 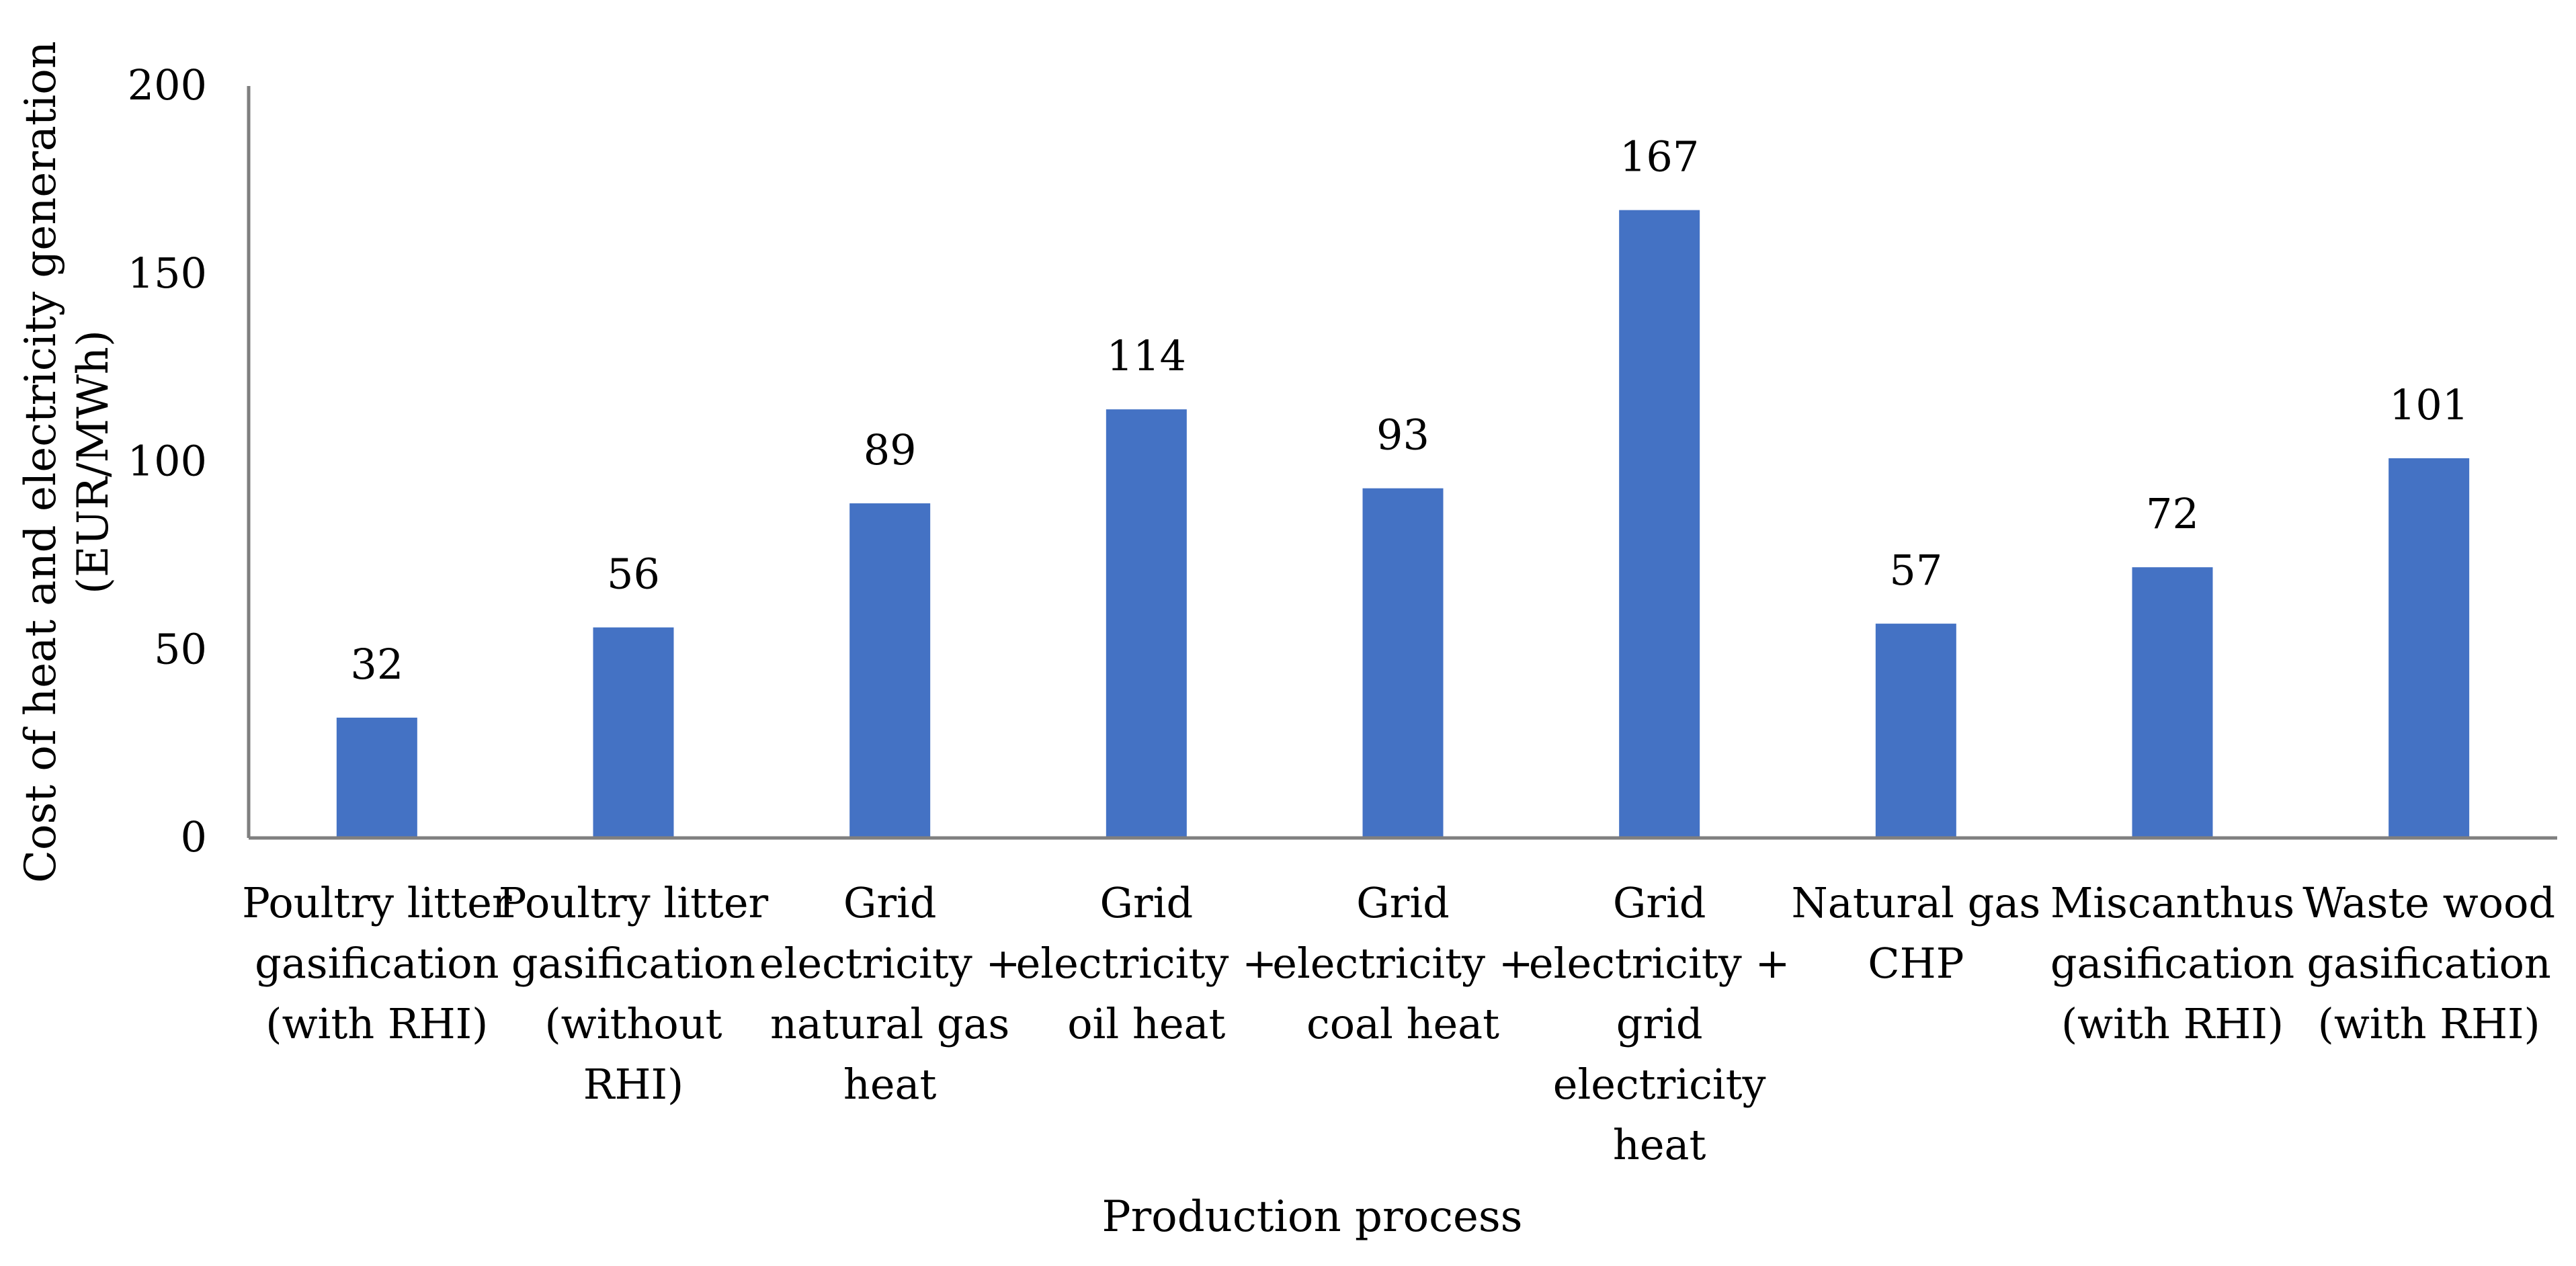 I want to click on x-category-label: Miscanthus gasification (with RHI), so click(x=2172, y=963).